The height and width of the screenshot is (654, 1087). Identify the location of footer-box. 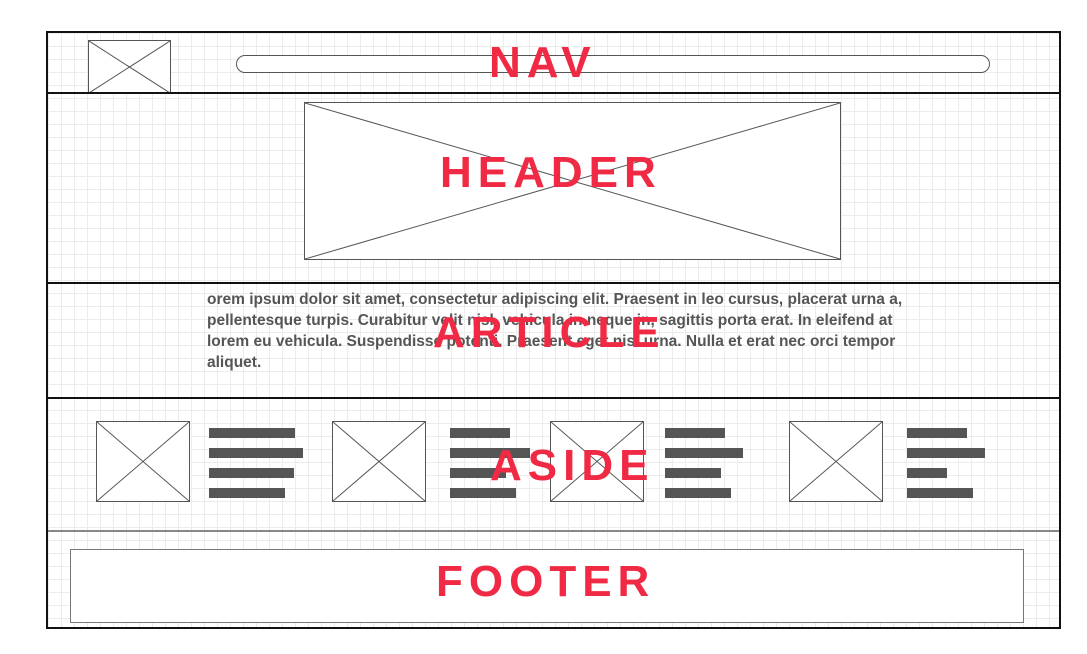
(547, 586).